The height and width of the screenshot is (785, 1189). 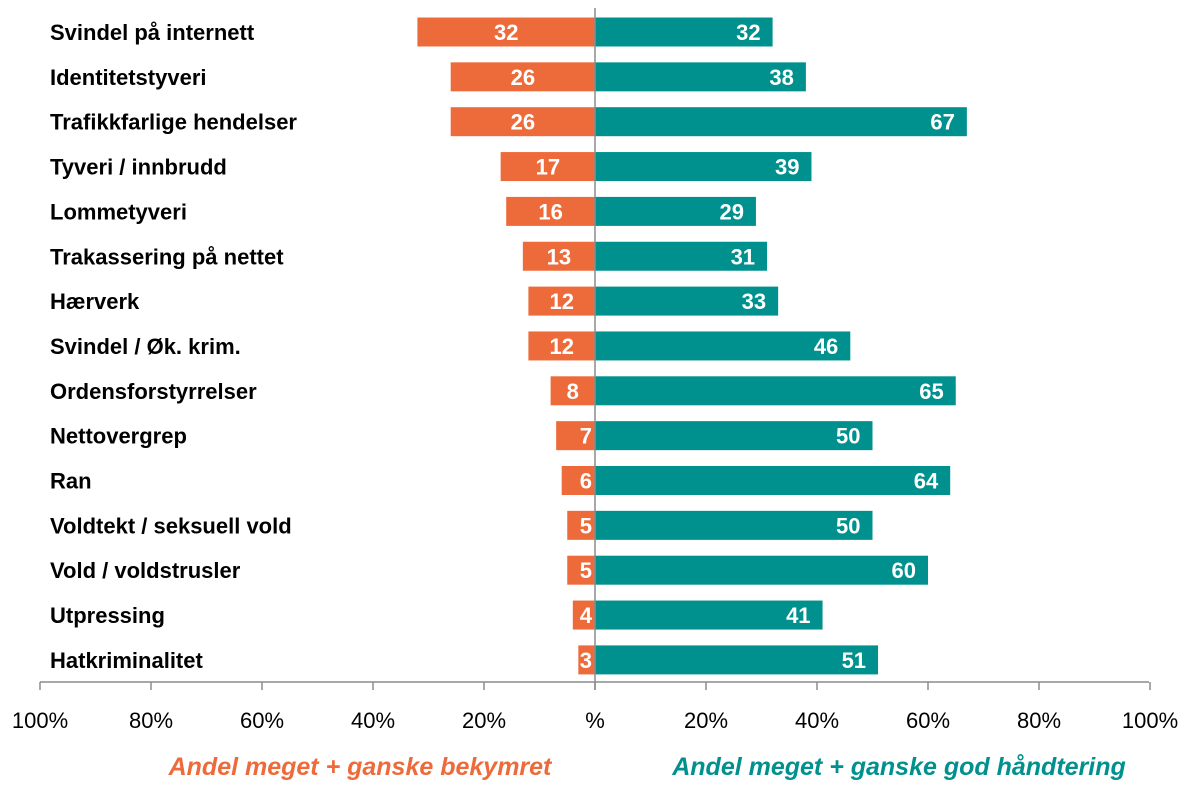 I want to click on category-label: Trafikkfarlige hendelser, so click(x=173, y=122).